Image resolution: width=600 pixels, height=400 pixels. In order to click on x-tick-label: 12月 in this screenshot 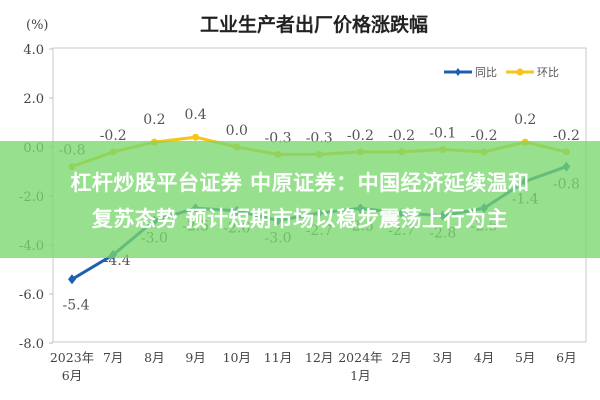, I will do `click(319, 357)`.